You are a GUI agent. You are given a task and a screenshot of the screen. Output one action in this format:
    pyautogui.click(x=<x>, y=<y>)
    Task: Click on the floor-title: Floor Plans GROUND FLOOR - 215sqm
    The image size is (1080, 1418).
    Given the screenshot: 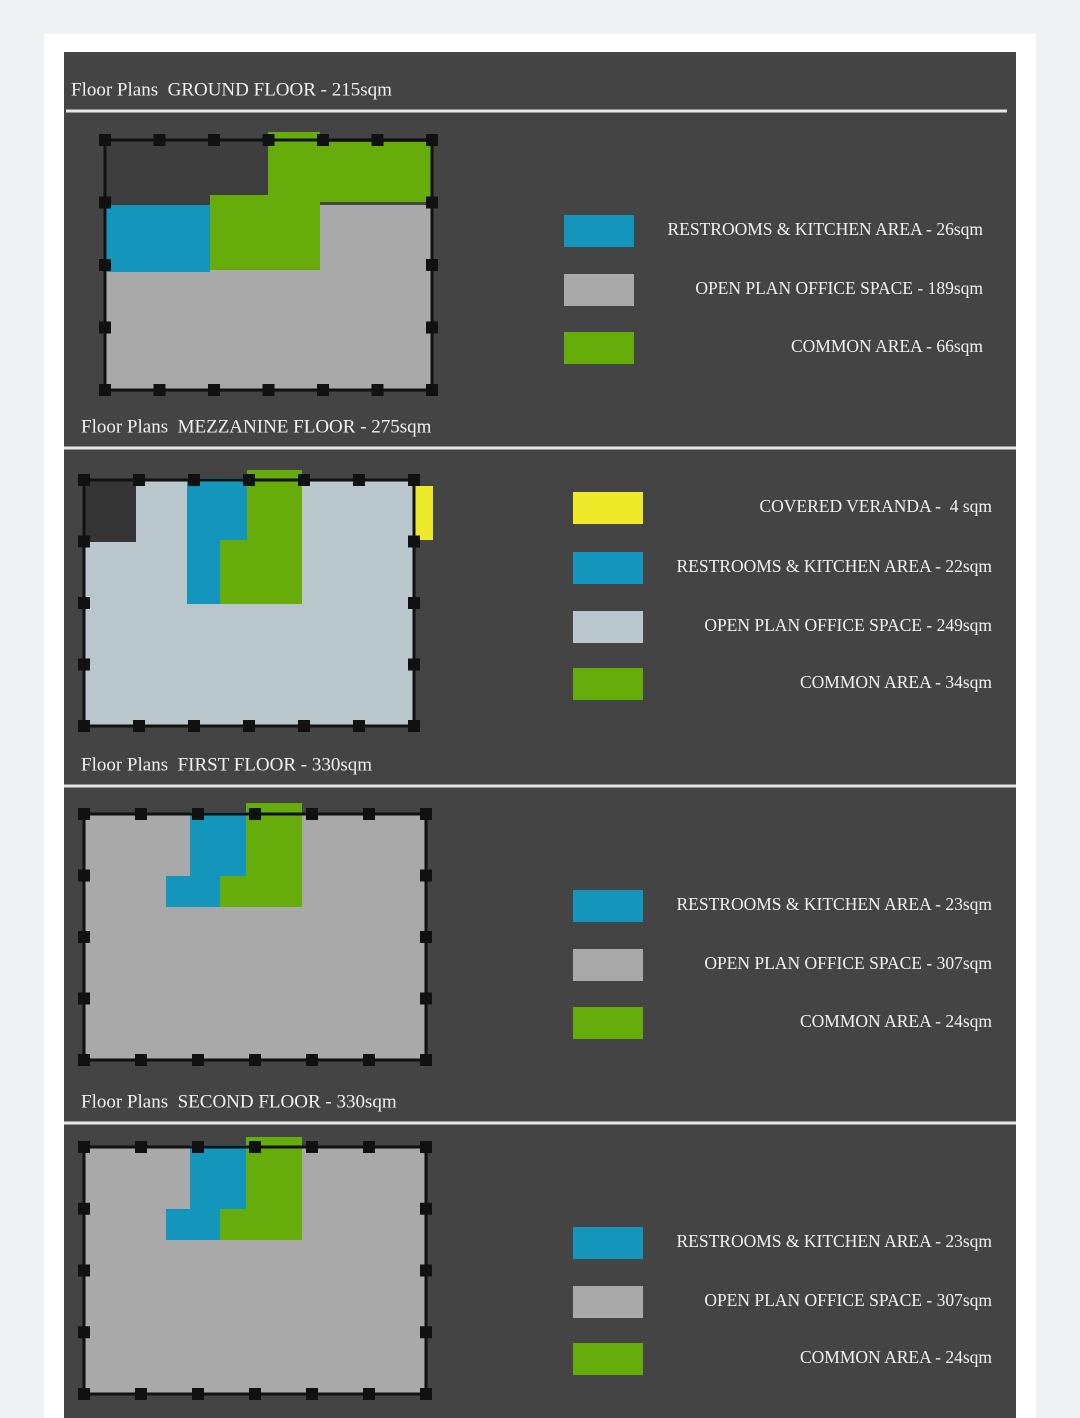 What is the action you would take?
    pyautogui.click(x=231, y=89)
    